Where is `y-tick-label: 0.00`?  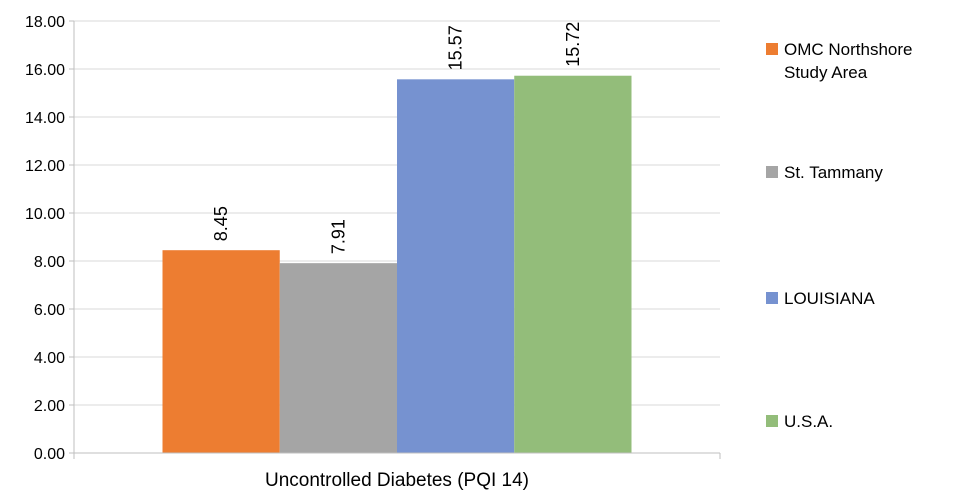 y-tick-label: 0.00 is located at coordinates (49, 454).